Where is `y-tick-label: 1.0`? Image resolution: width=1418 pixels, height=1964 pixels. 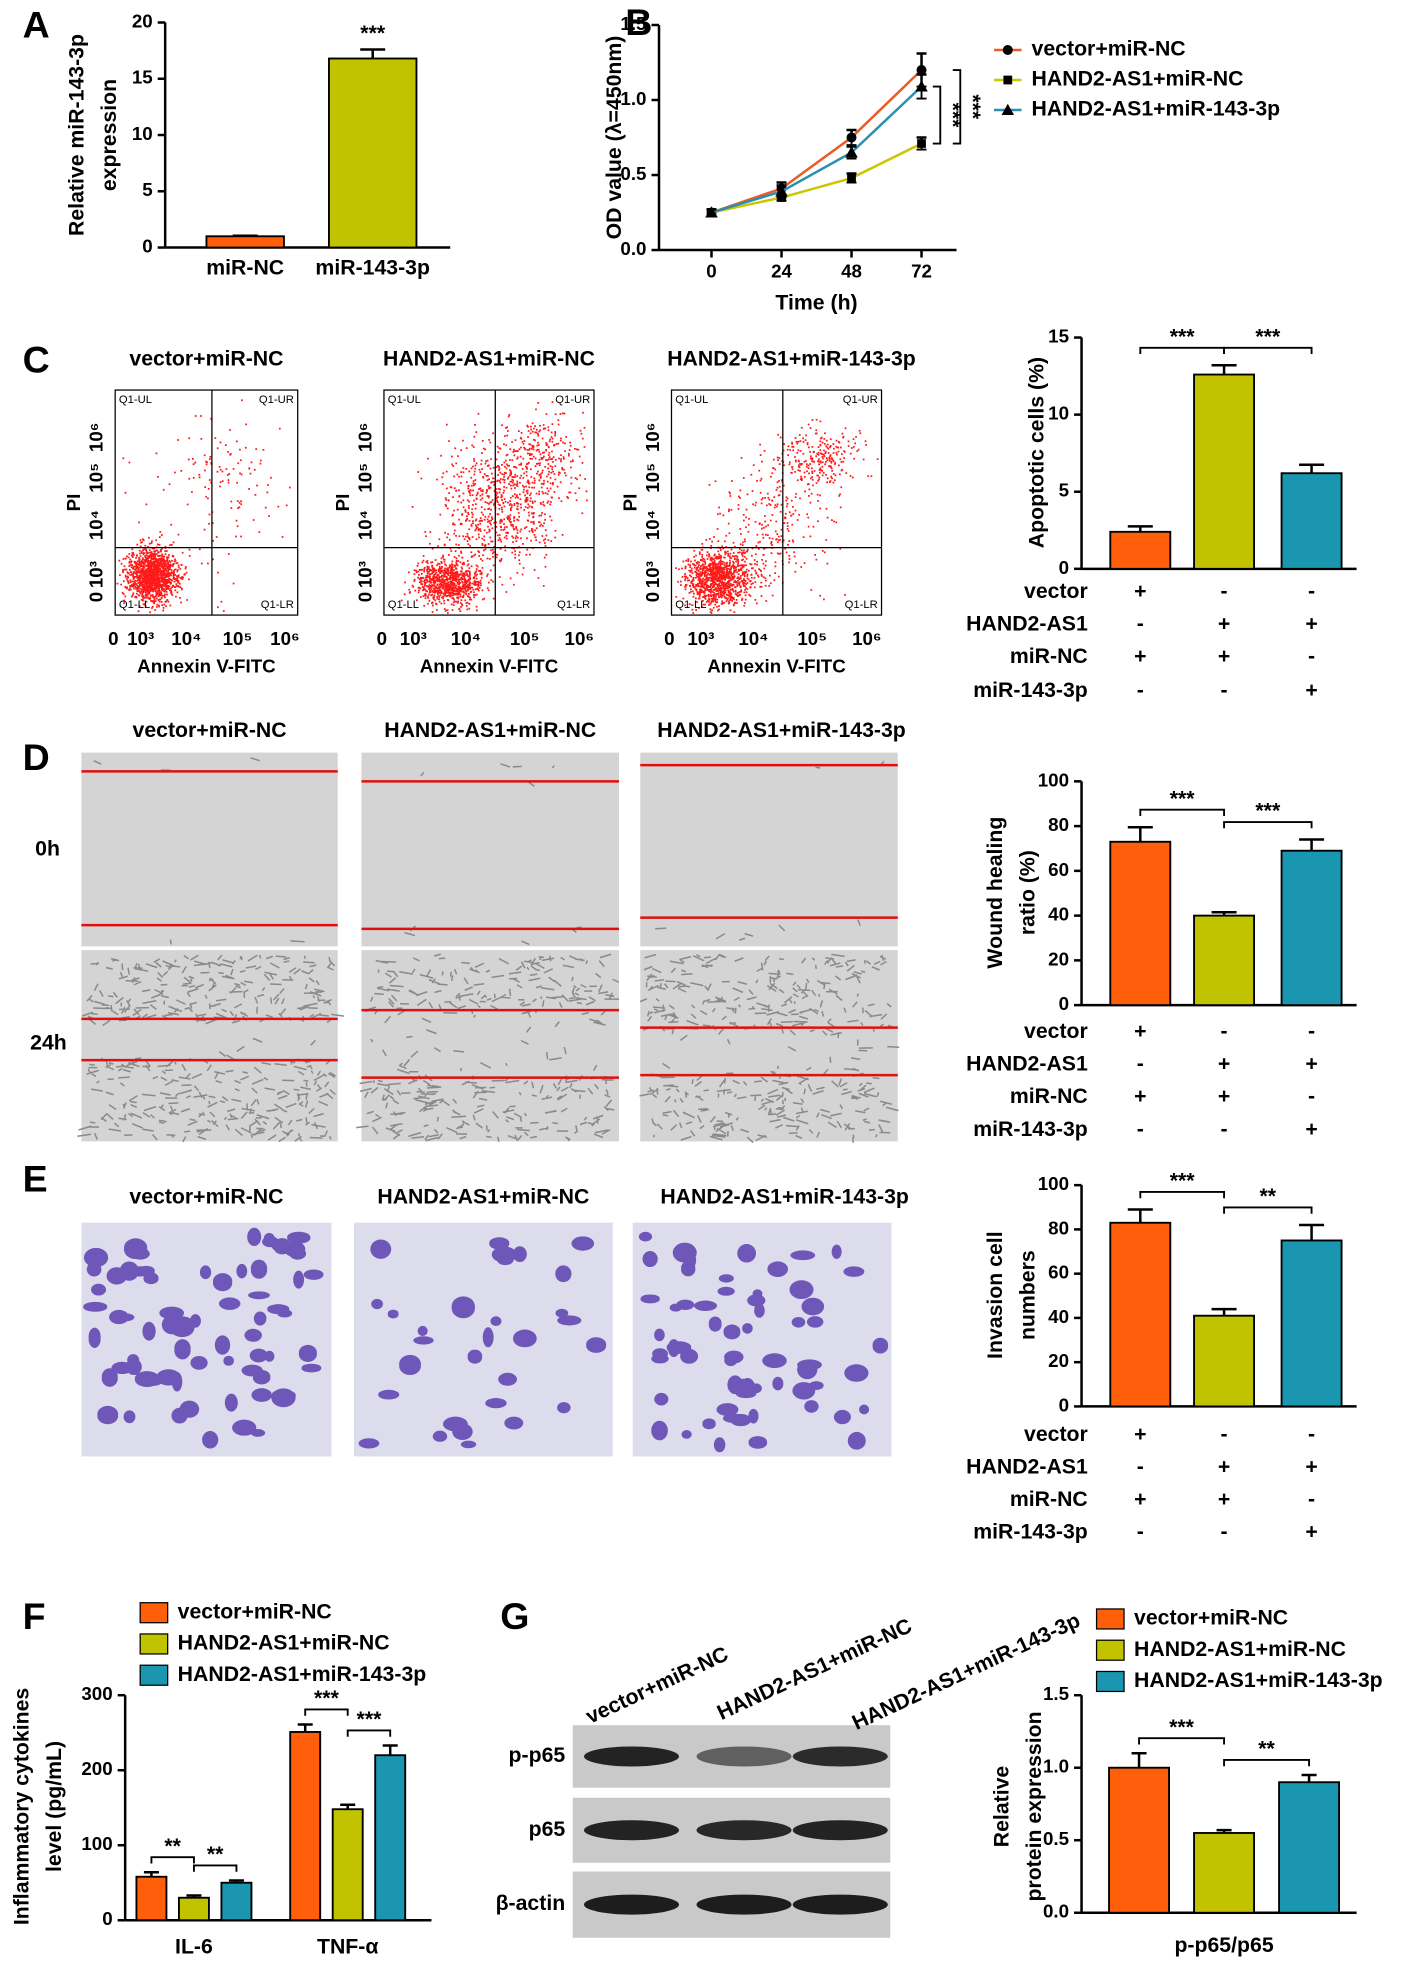 y-tick-label: 1.0 is located at coordinates (1056, 1766).